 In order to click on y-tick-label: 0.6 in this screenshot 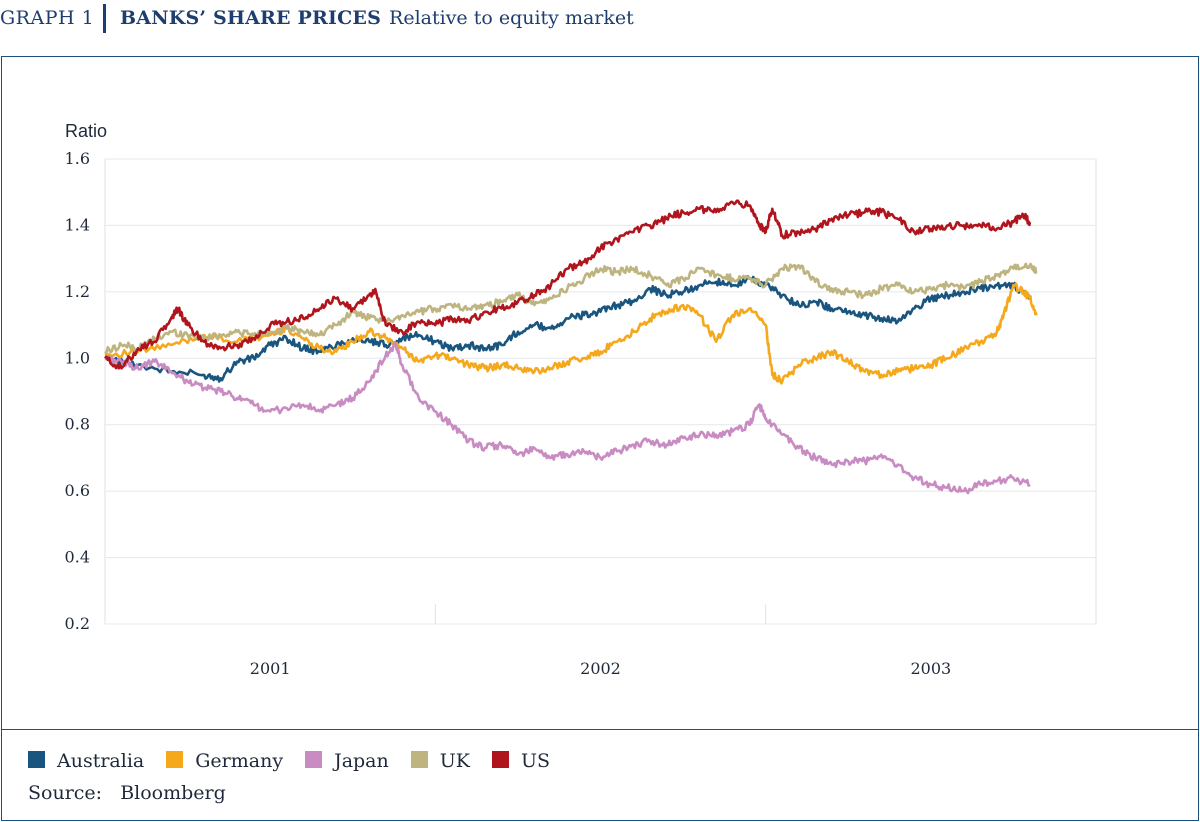, I will do `click(77, 490)`.